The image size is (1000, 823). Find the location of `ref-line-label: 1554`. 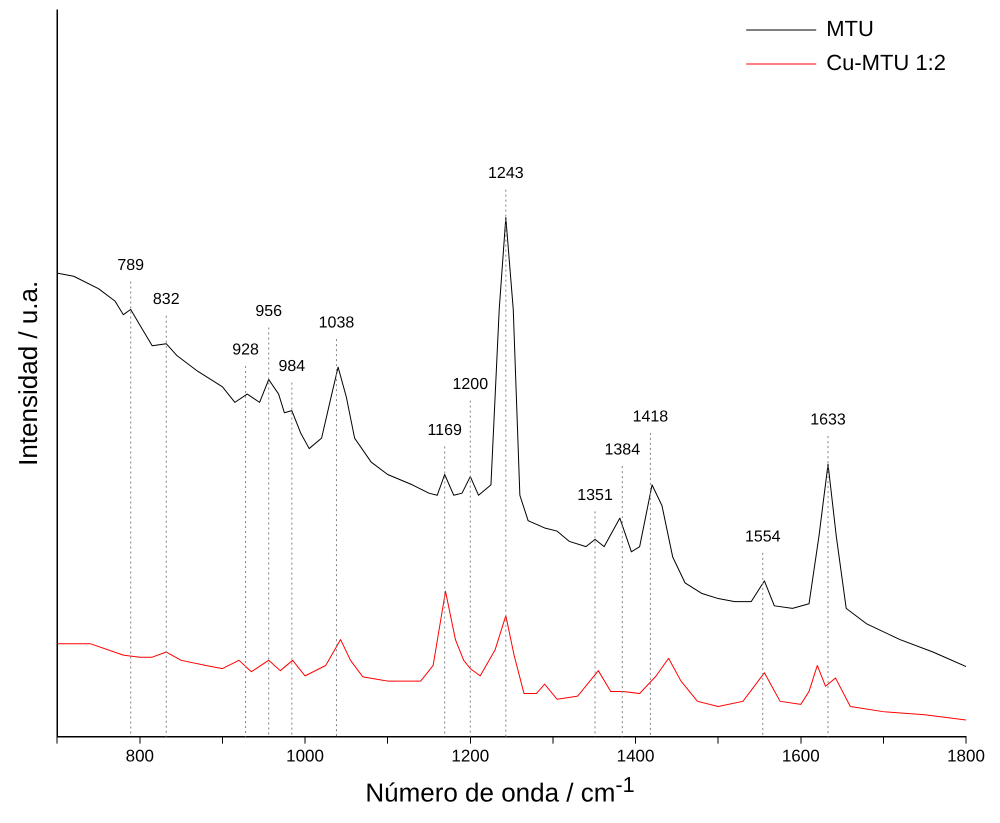

ref-line-label: 1554 is located at coordinates (762, 537).